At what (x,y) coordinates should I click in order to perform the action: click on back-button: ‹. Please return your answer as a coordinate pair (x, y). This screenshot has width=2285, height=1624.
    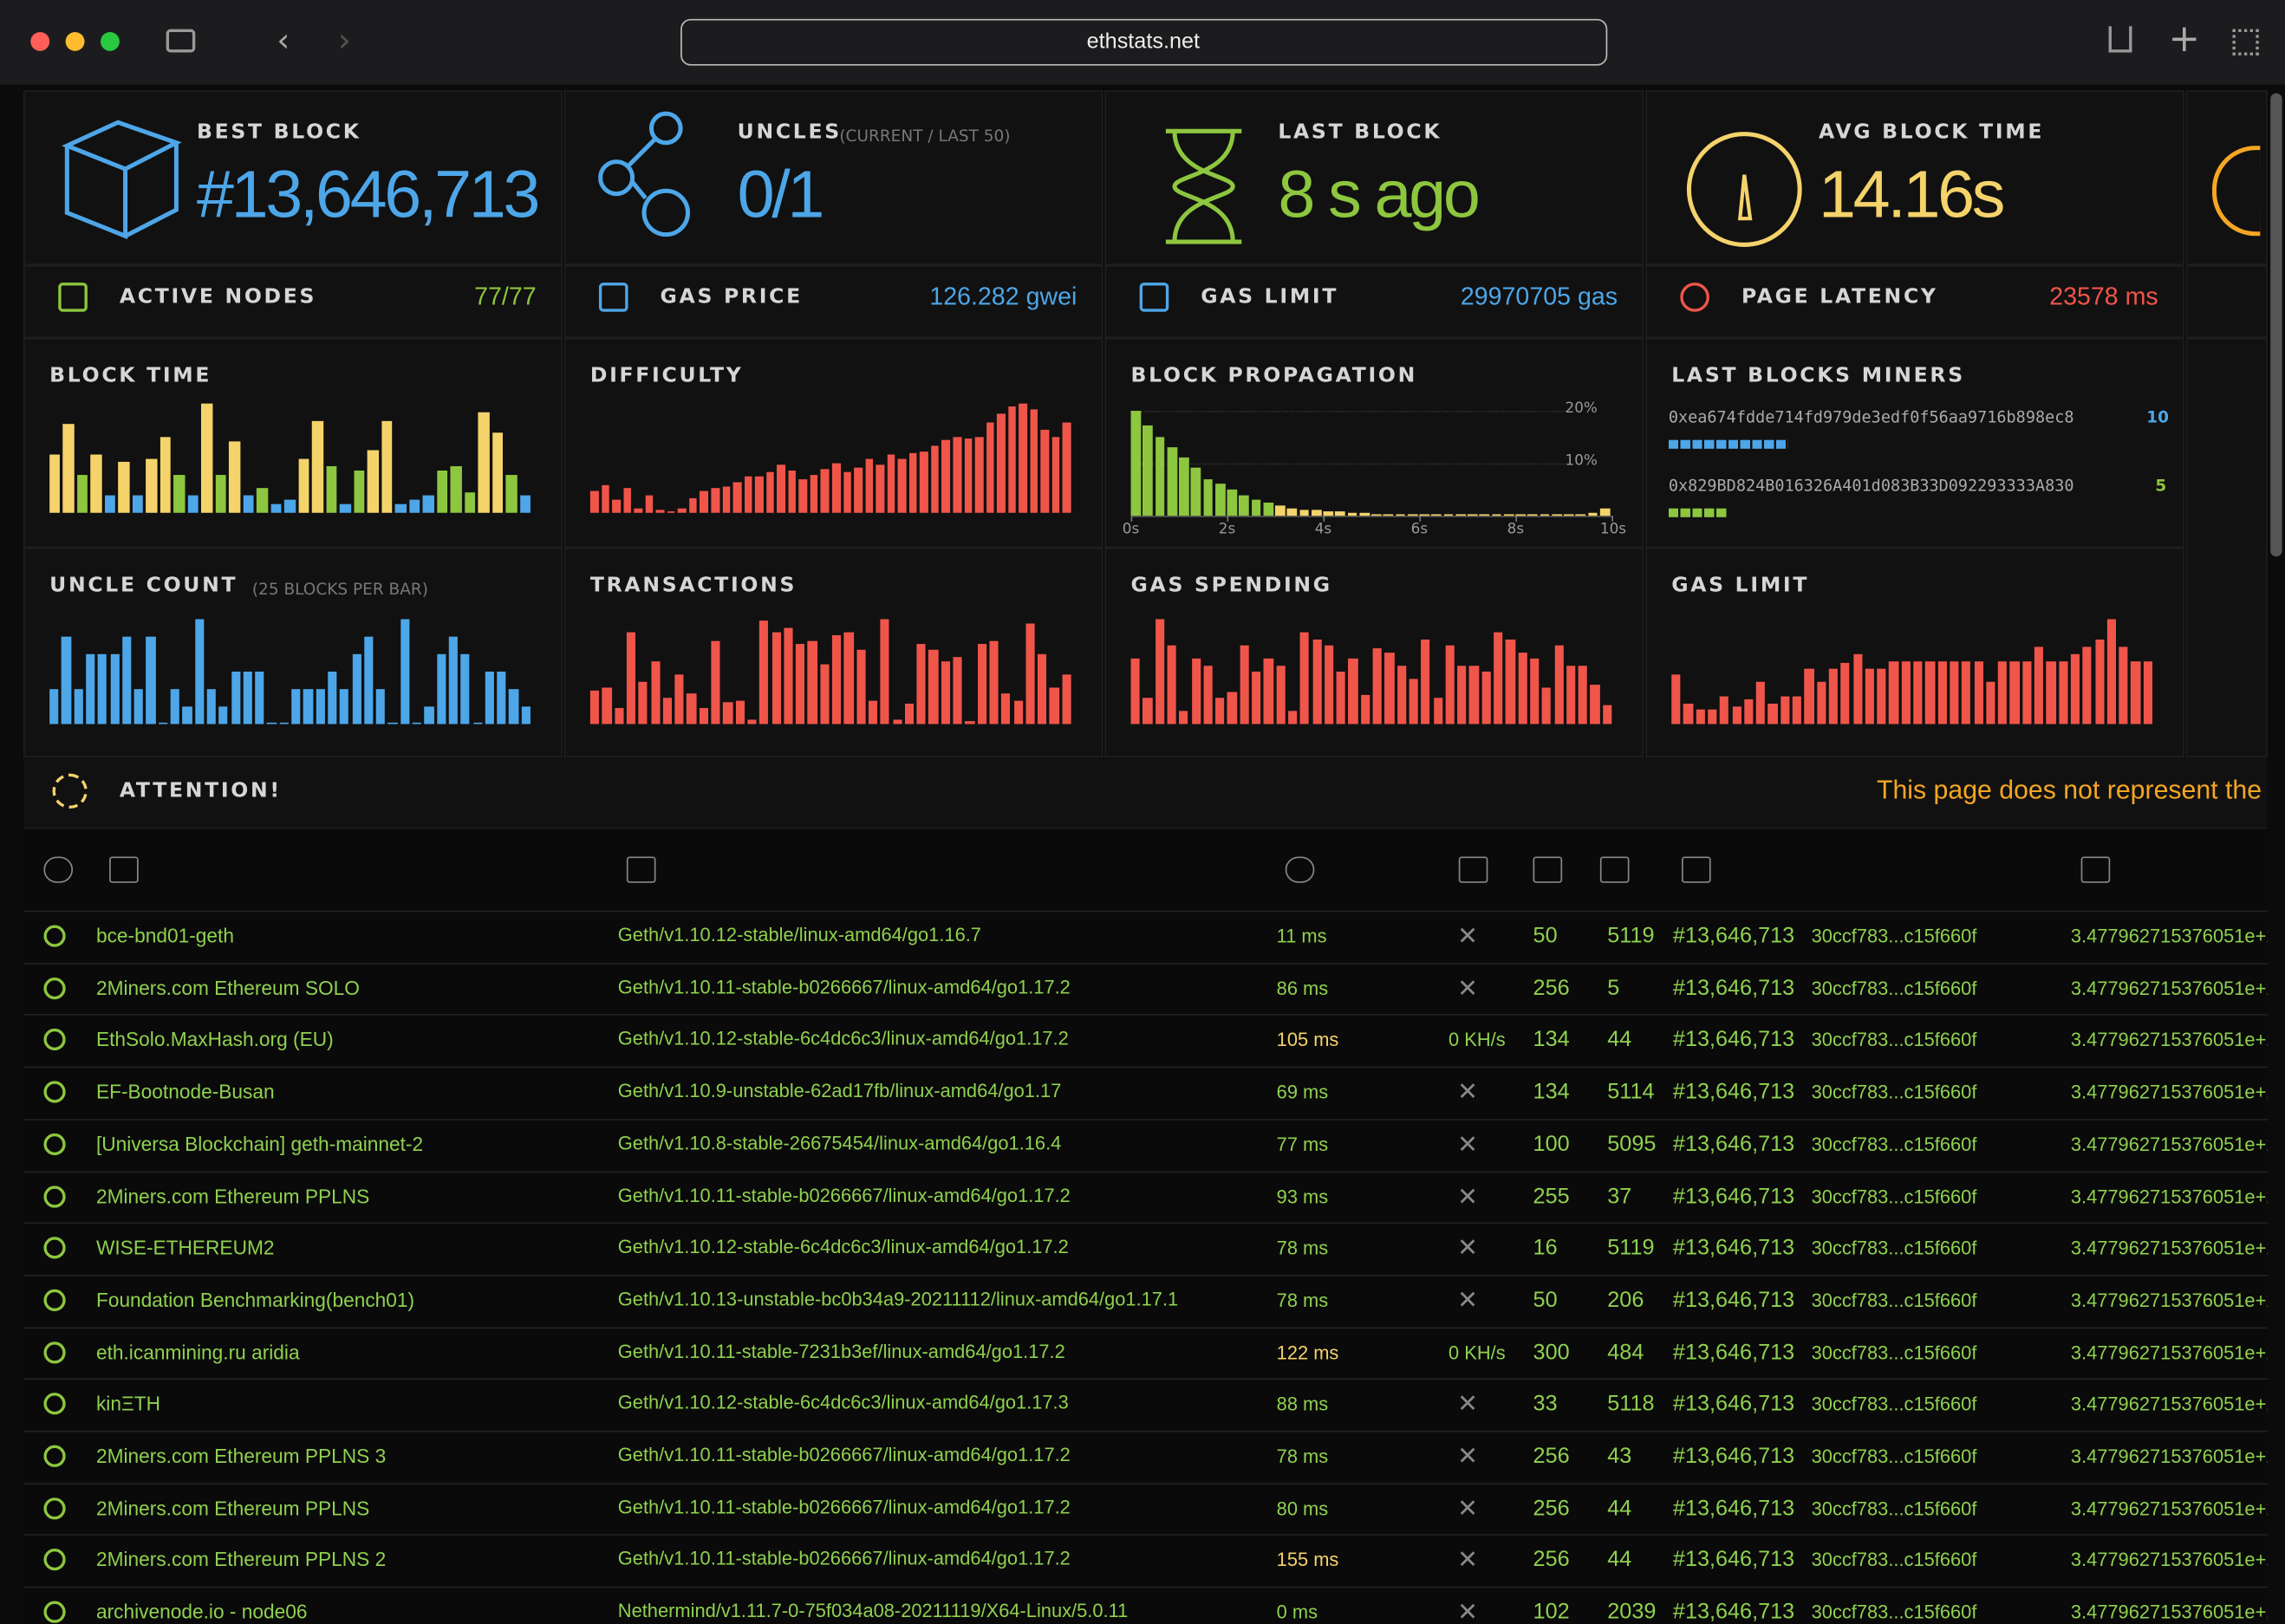
    Looking at the image, I should click on (283, 41).